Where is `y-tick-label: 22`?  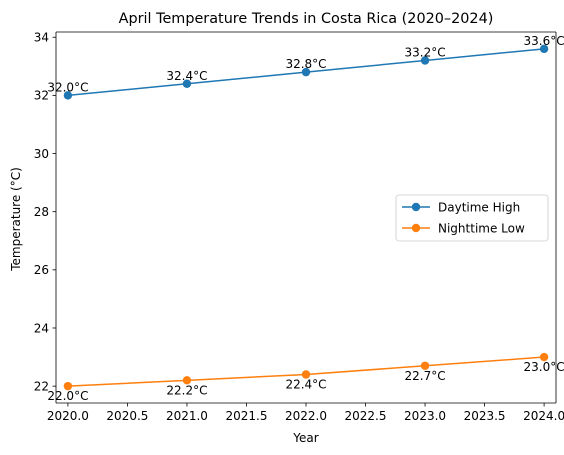 y-tick-label: 22 is located at coordinates (41, 386).